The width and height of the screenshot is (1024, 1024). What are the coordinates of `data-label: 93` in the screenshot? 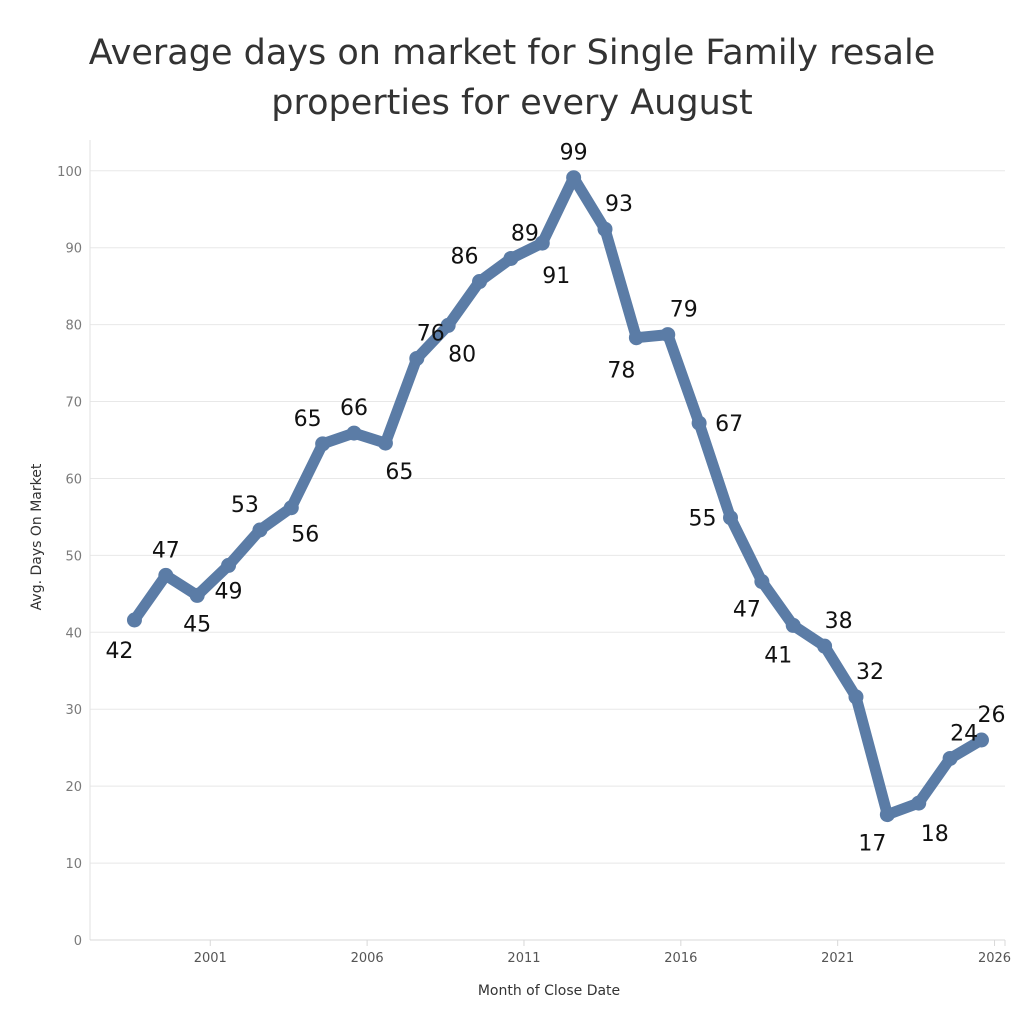 It's located at (619, 204).